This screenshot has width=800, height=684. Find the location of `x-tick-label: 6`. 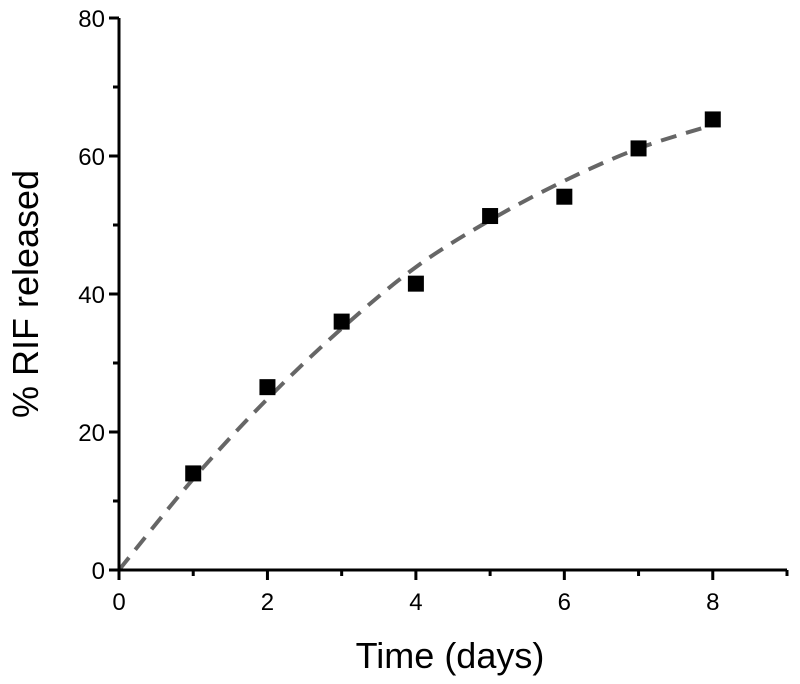

x-tick-label: 6 is located at coordinates (564, 602).